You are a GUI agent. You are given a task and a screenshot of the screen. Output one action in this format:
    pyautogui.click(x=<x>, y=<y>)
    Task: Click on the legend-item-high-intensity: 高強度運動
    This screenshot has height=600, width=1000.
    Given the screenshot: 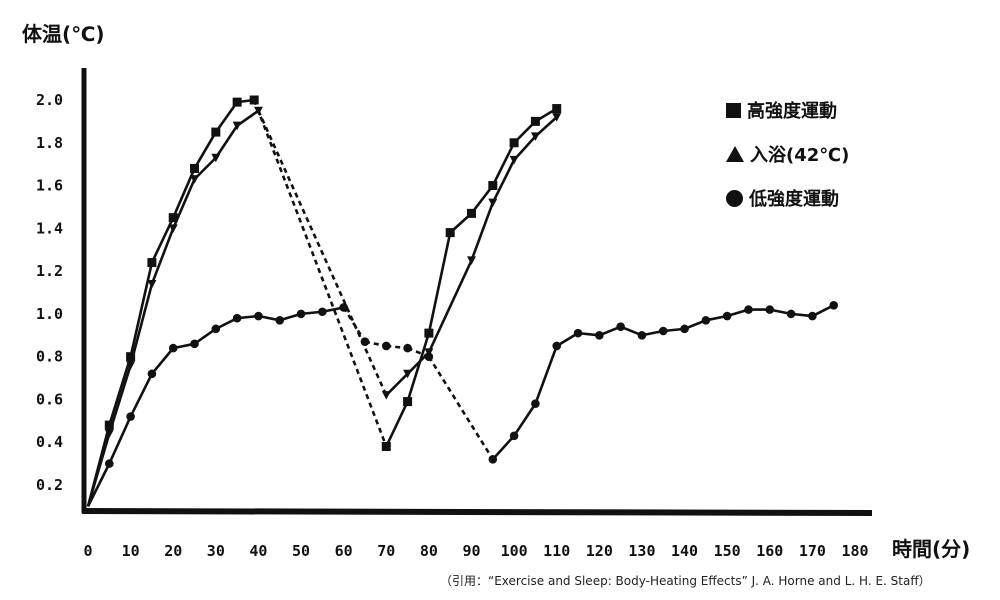 What is the action you would take?
    pyautogui.click(x=787, y=110)
    